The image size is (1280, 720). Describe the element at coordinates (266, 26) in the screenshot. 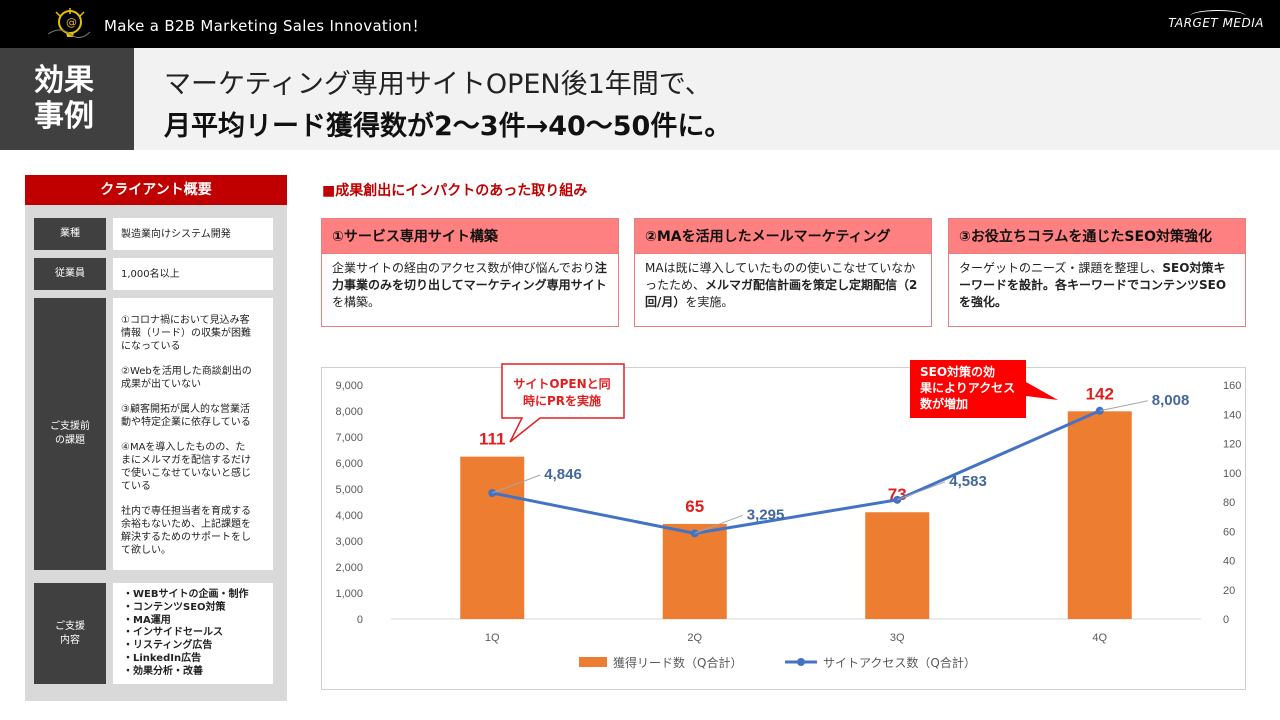

I see `tagline: Make a B2B Marketing Sales Innovation！` at that location.